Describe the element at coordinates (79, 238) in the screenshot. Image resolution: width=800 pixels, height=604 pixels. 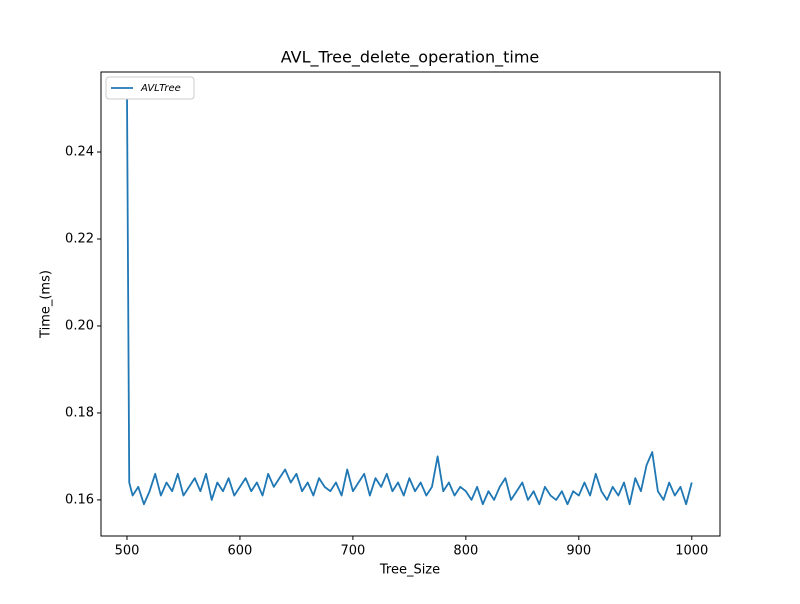
I see `y-tick-label: 0.22` at that location.